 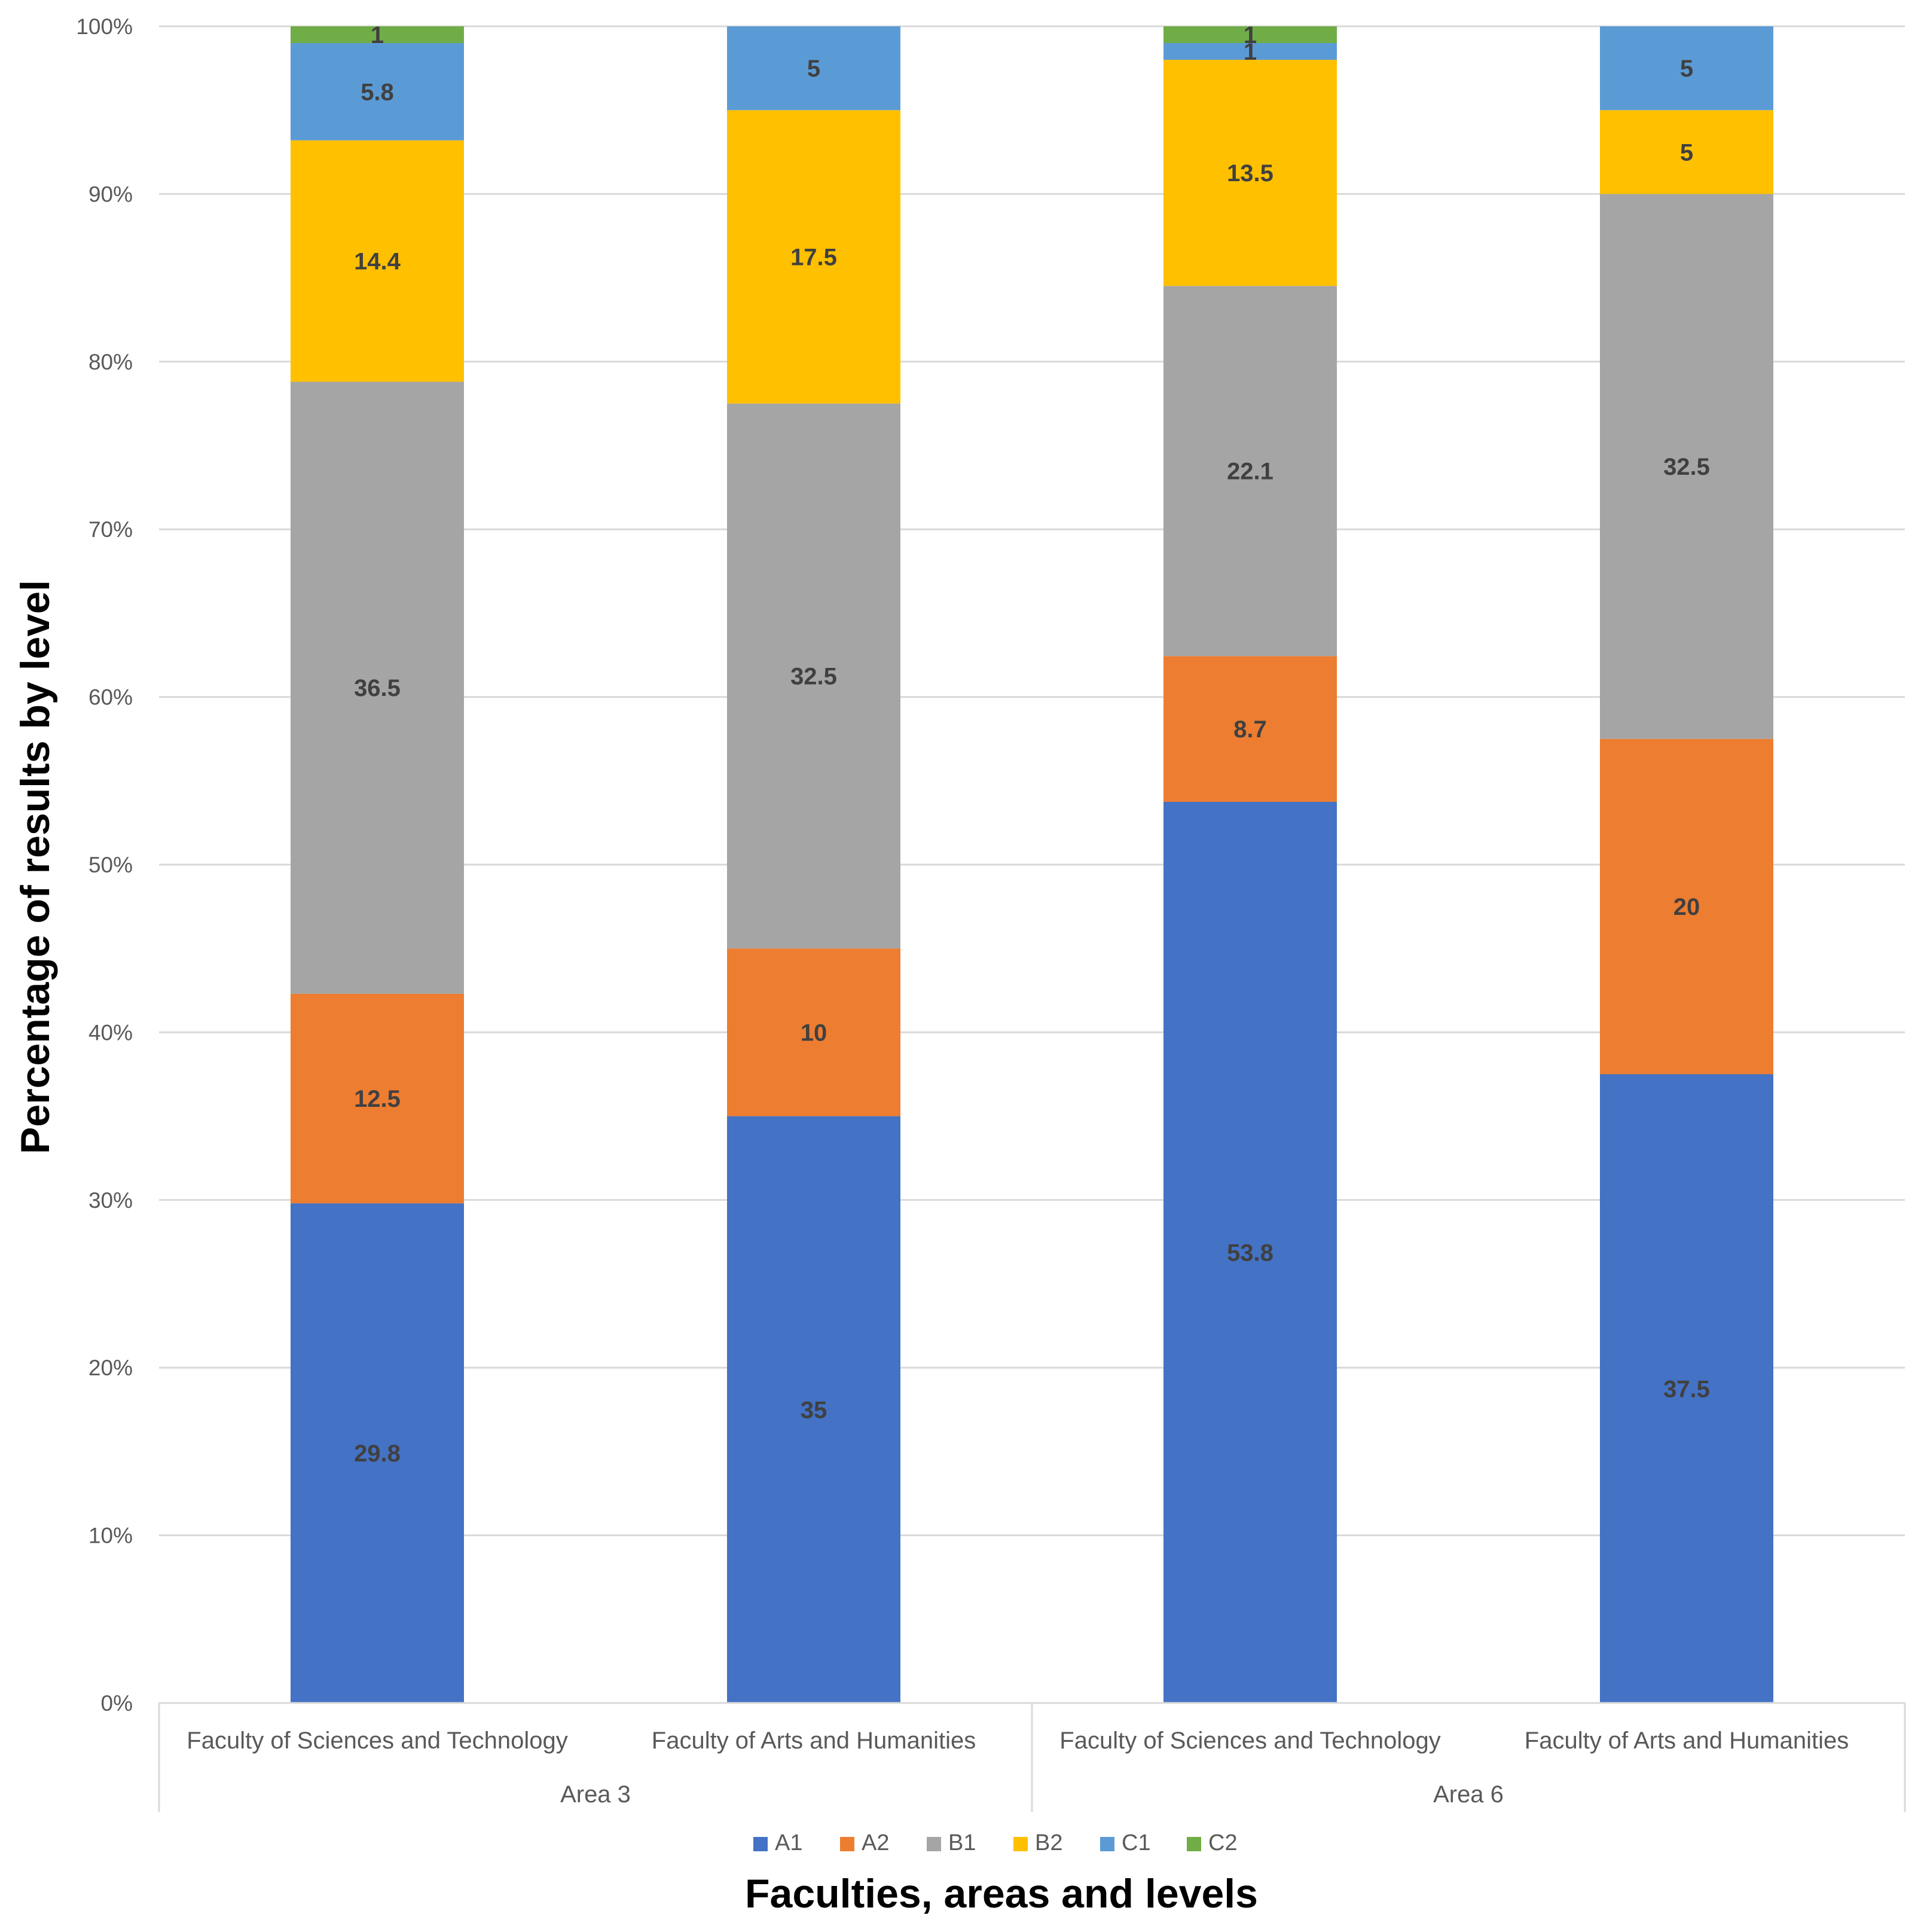 I want to click on data-label-a1: 29.8, so click(x=377, y=1453).